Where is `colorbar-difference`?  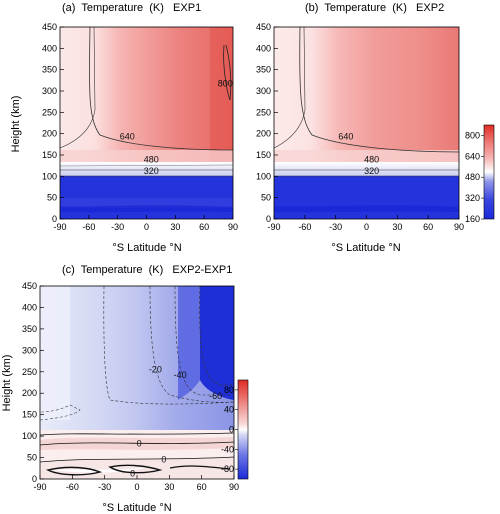 colorbar-difference is located at coordinates (243, 429).